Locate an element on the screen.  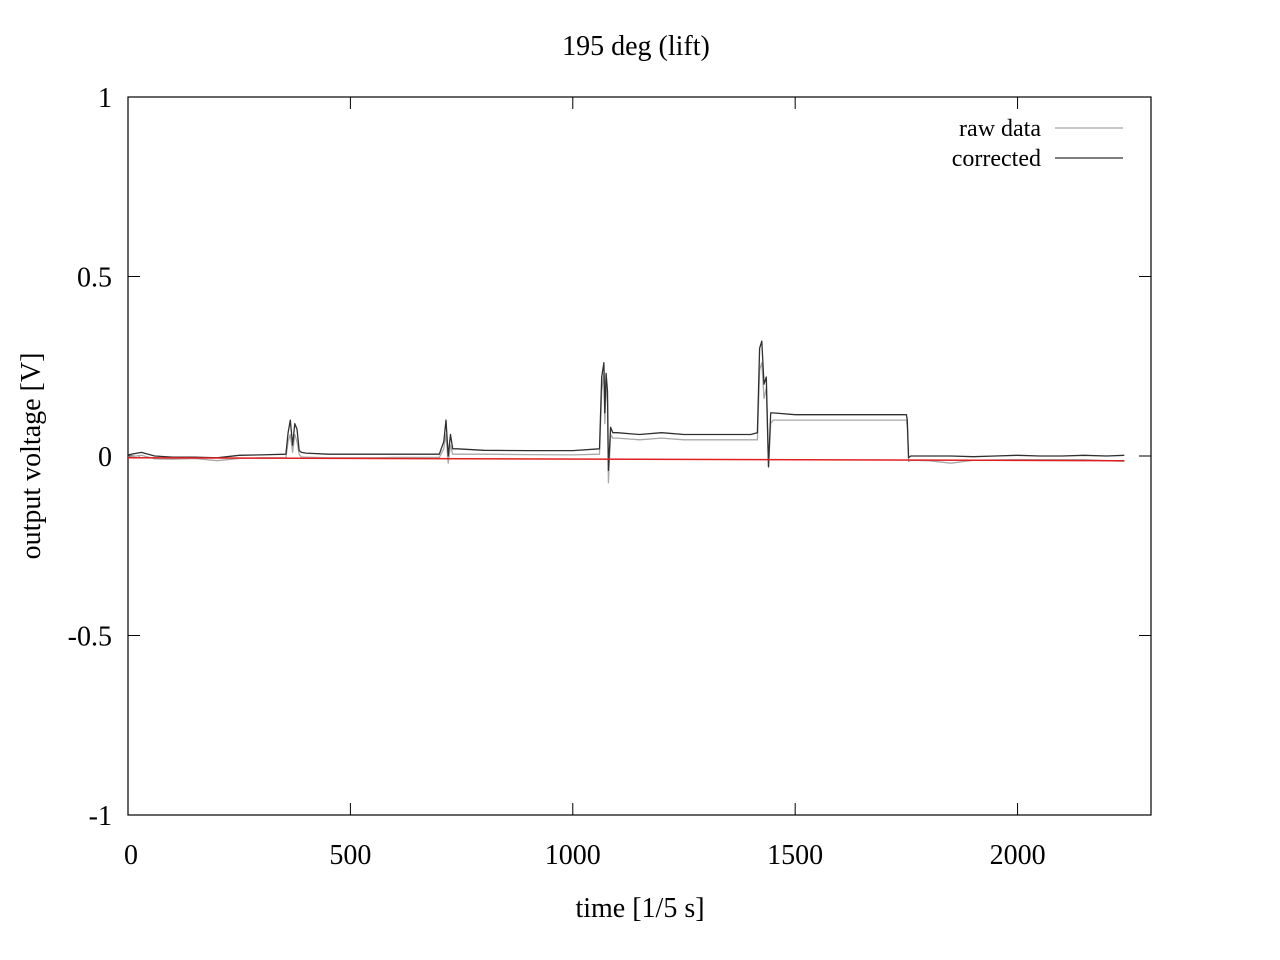
series-line-raw-data is located at coordinates (626, 423).